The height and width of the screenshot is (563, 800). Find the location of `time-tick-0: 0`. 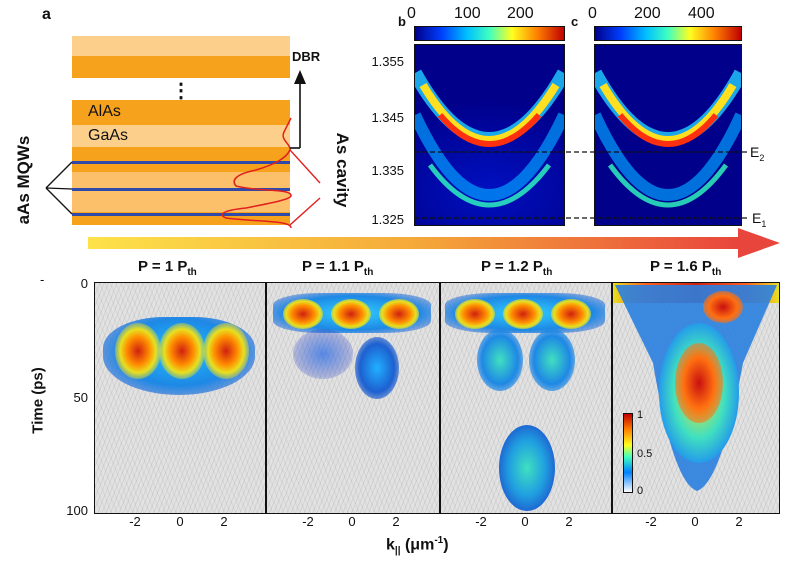

time-tick-0: 0 is located at coordinates (84, 283).